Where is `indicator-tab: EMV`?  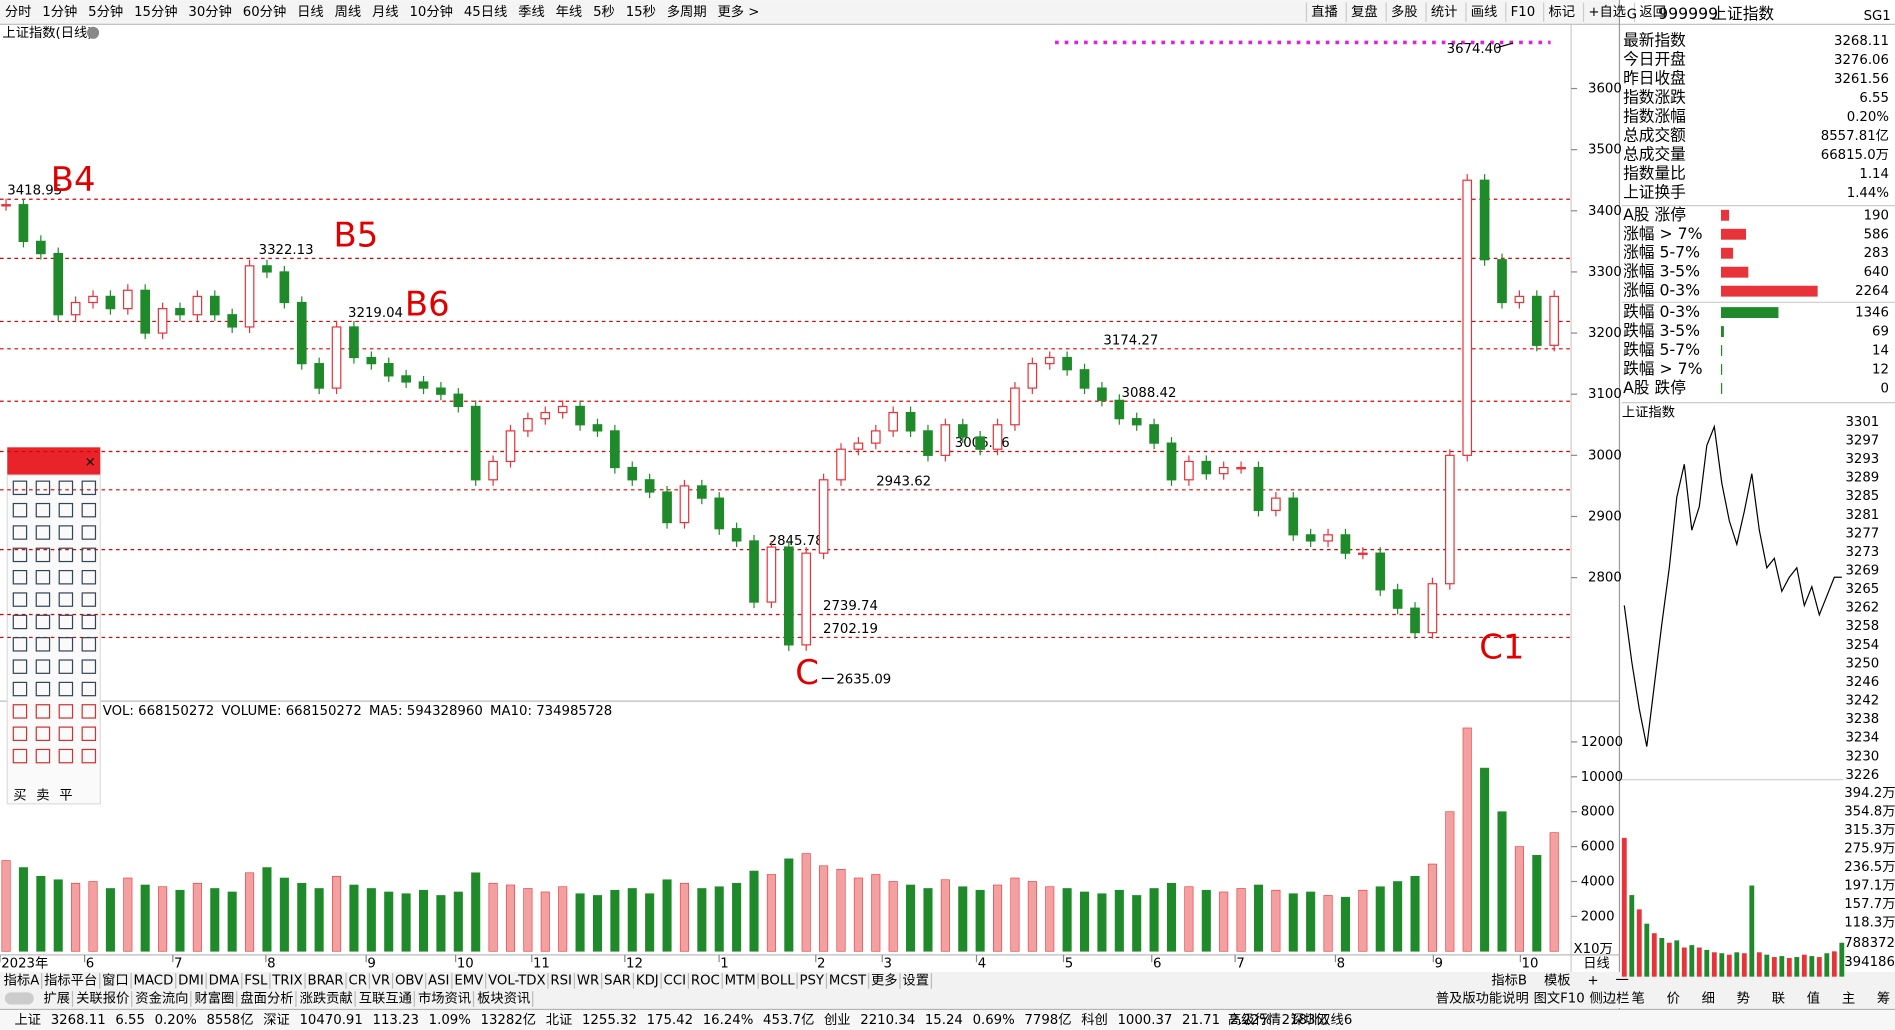 indicator-tab: EMV is located at coordinates (468, 980).